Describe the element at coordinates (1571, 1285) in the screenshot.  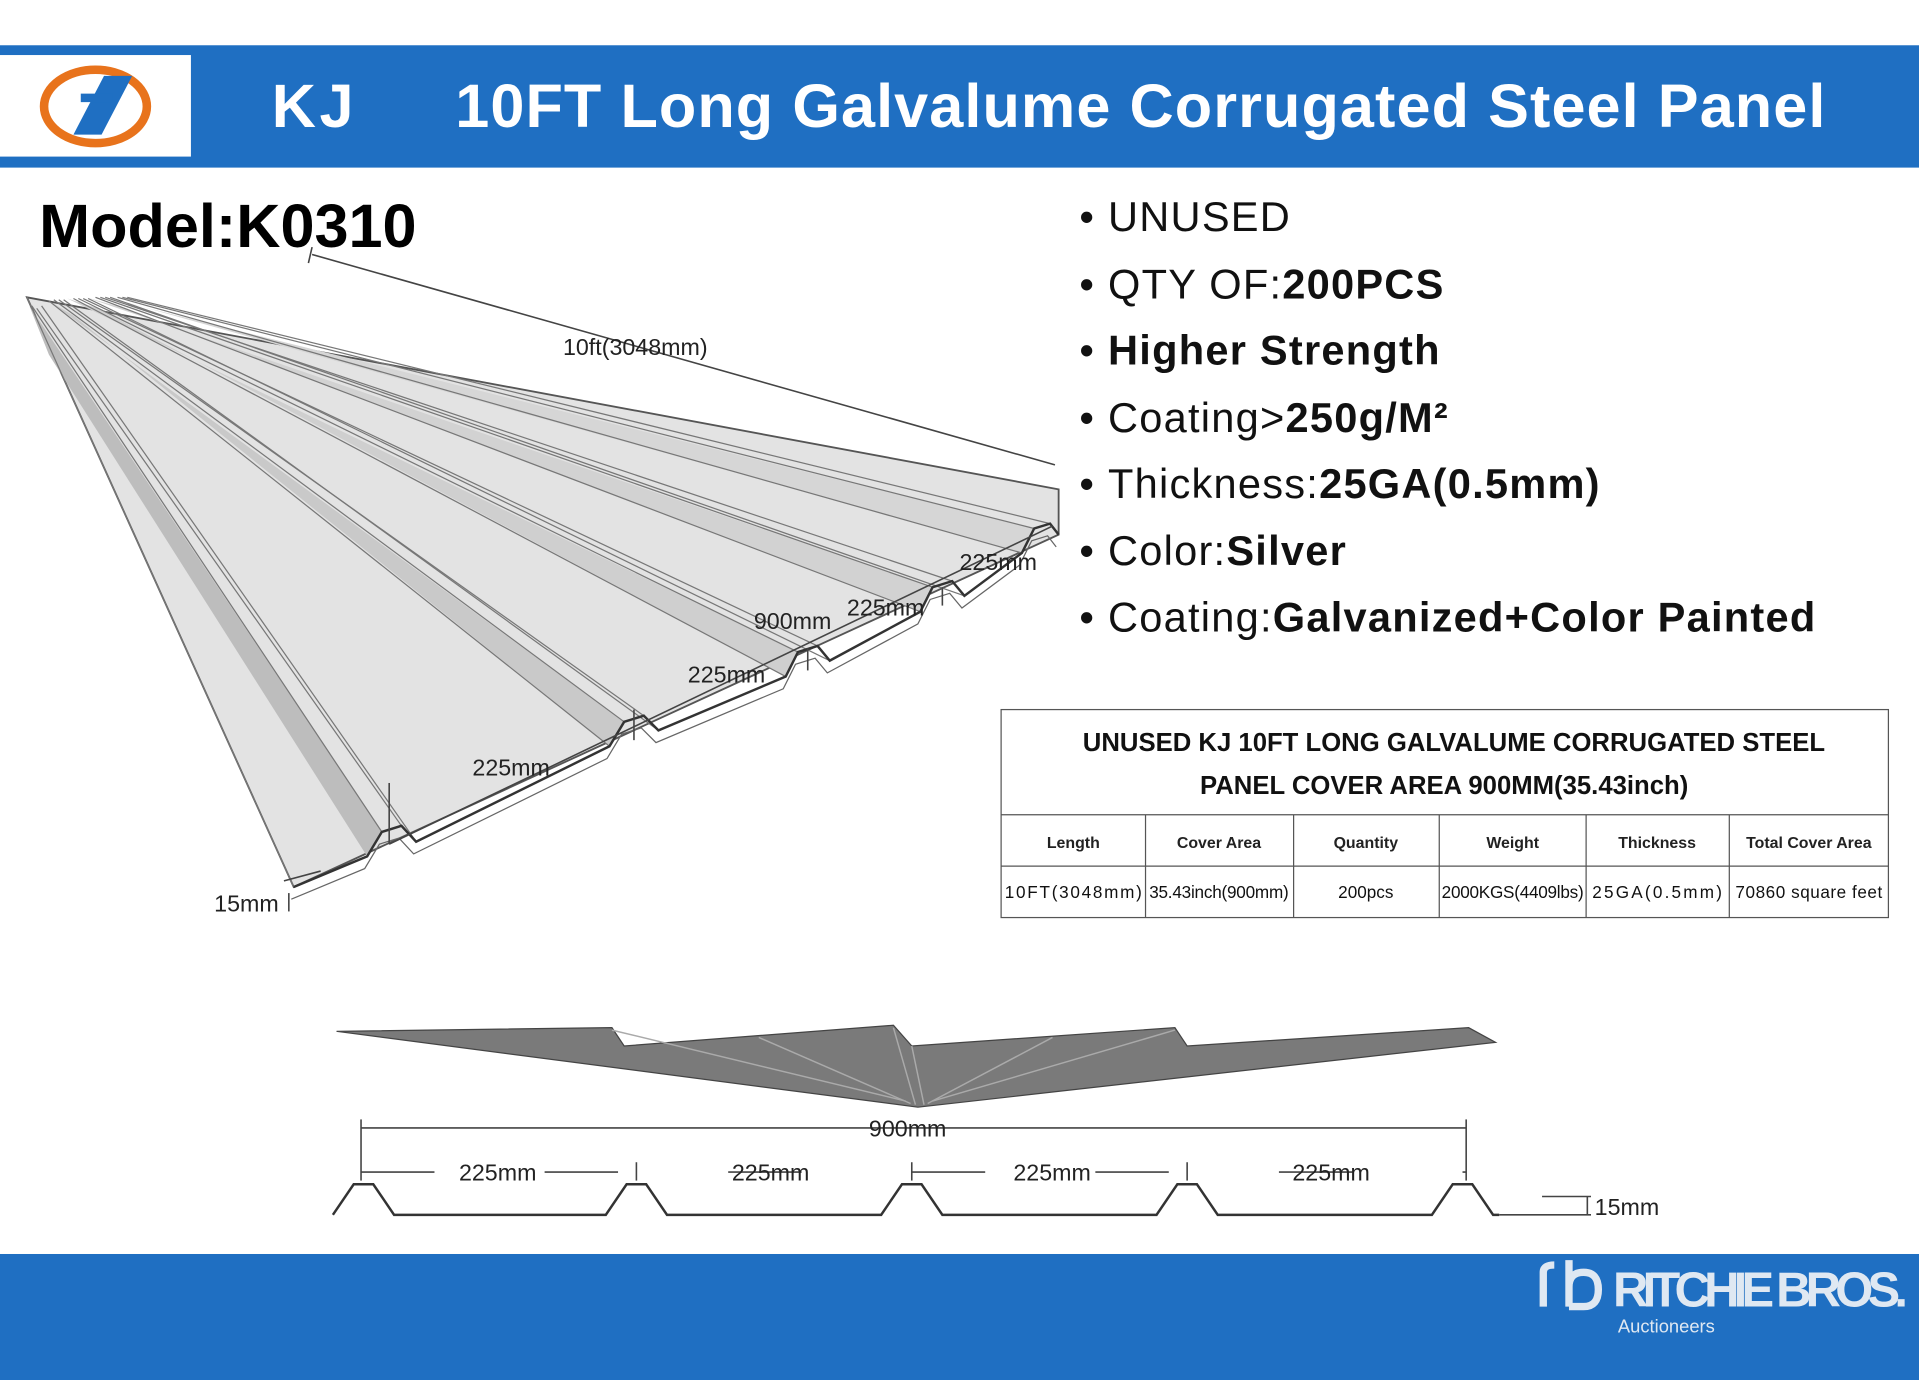
I see `rb-mark` at that location.